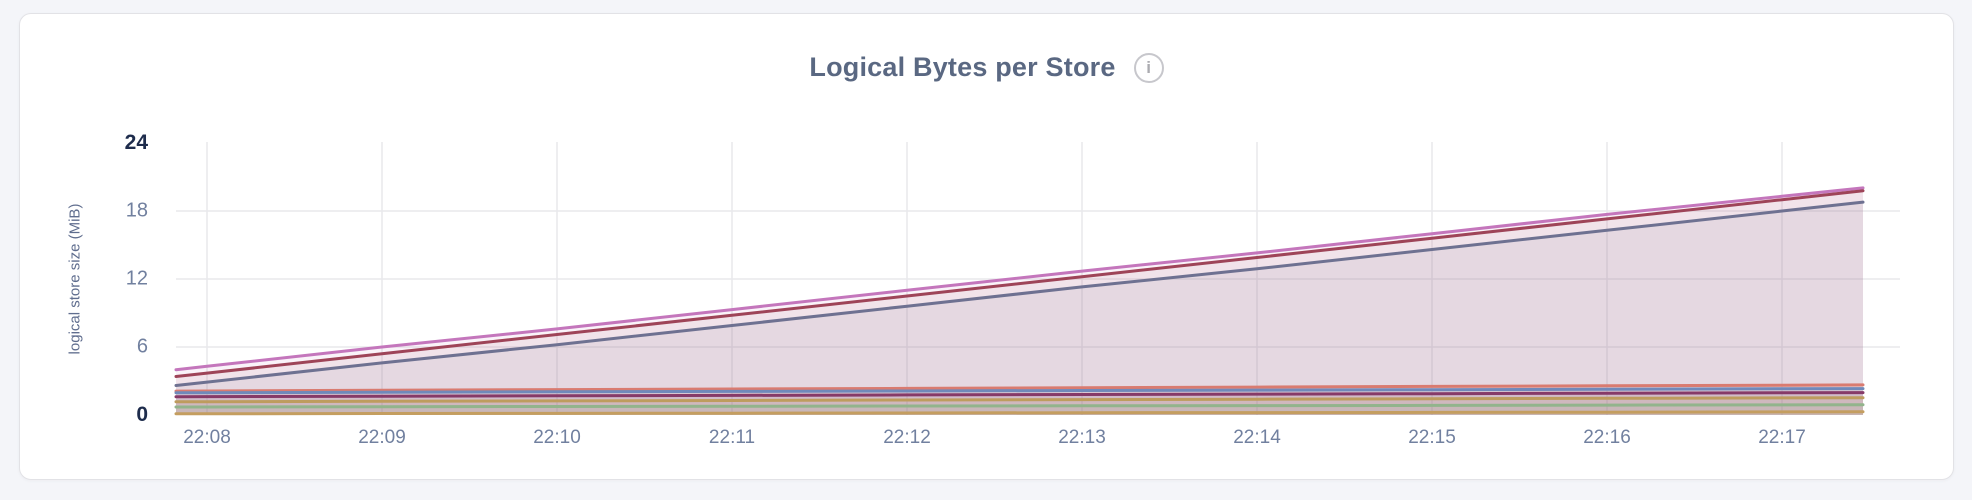  Describe the element at coordinates (1148, 67) in the screenshot. I see `info-icon: i` at that location.